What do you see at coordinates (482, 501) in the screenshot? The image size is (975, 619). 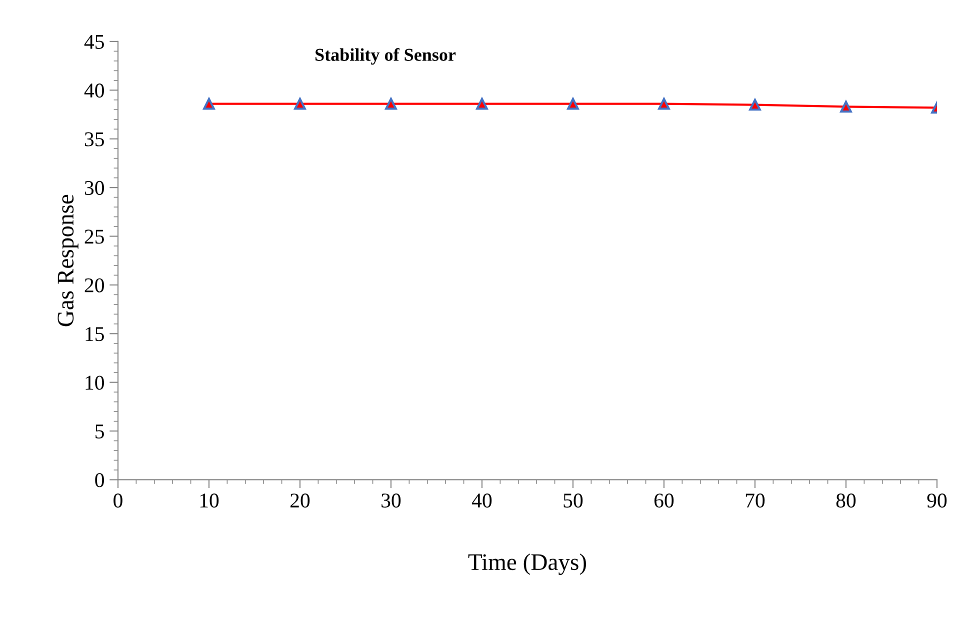 I see `x-tick-label: 40` at bounding box center [482, 501].